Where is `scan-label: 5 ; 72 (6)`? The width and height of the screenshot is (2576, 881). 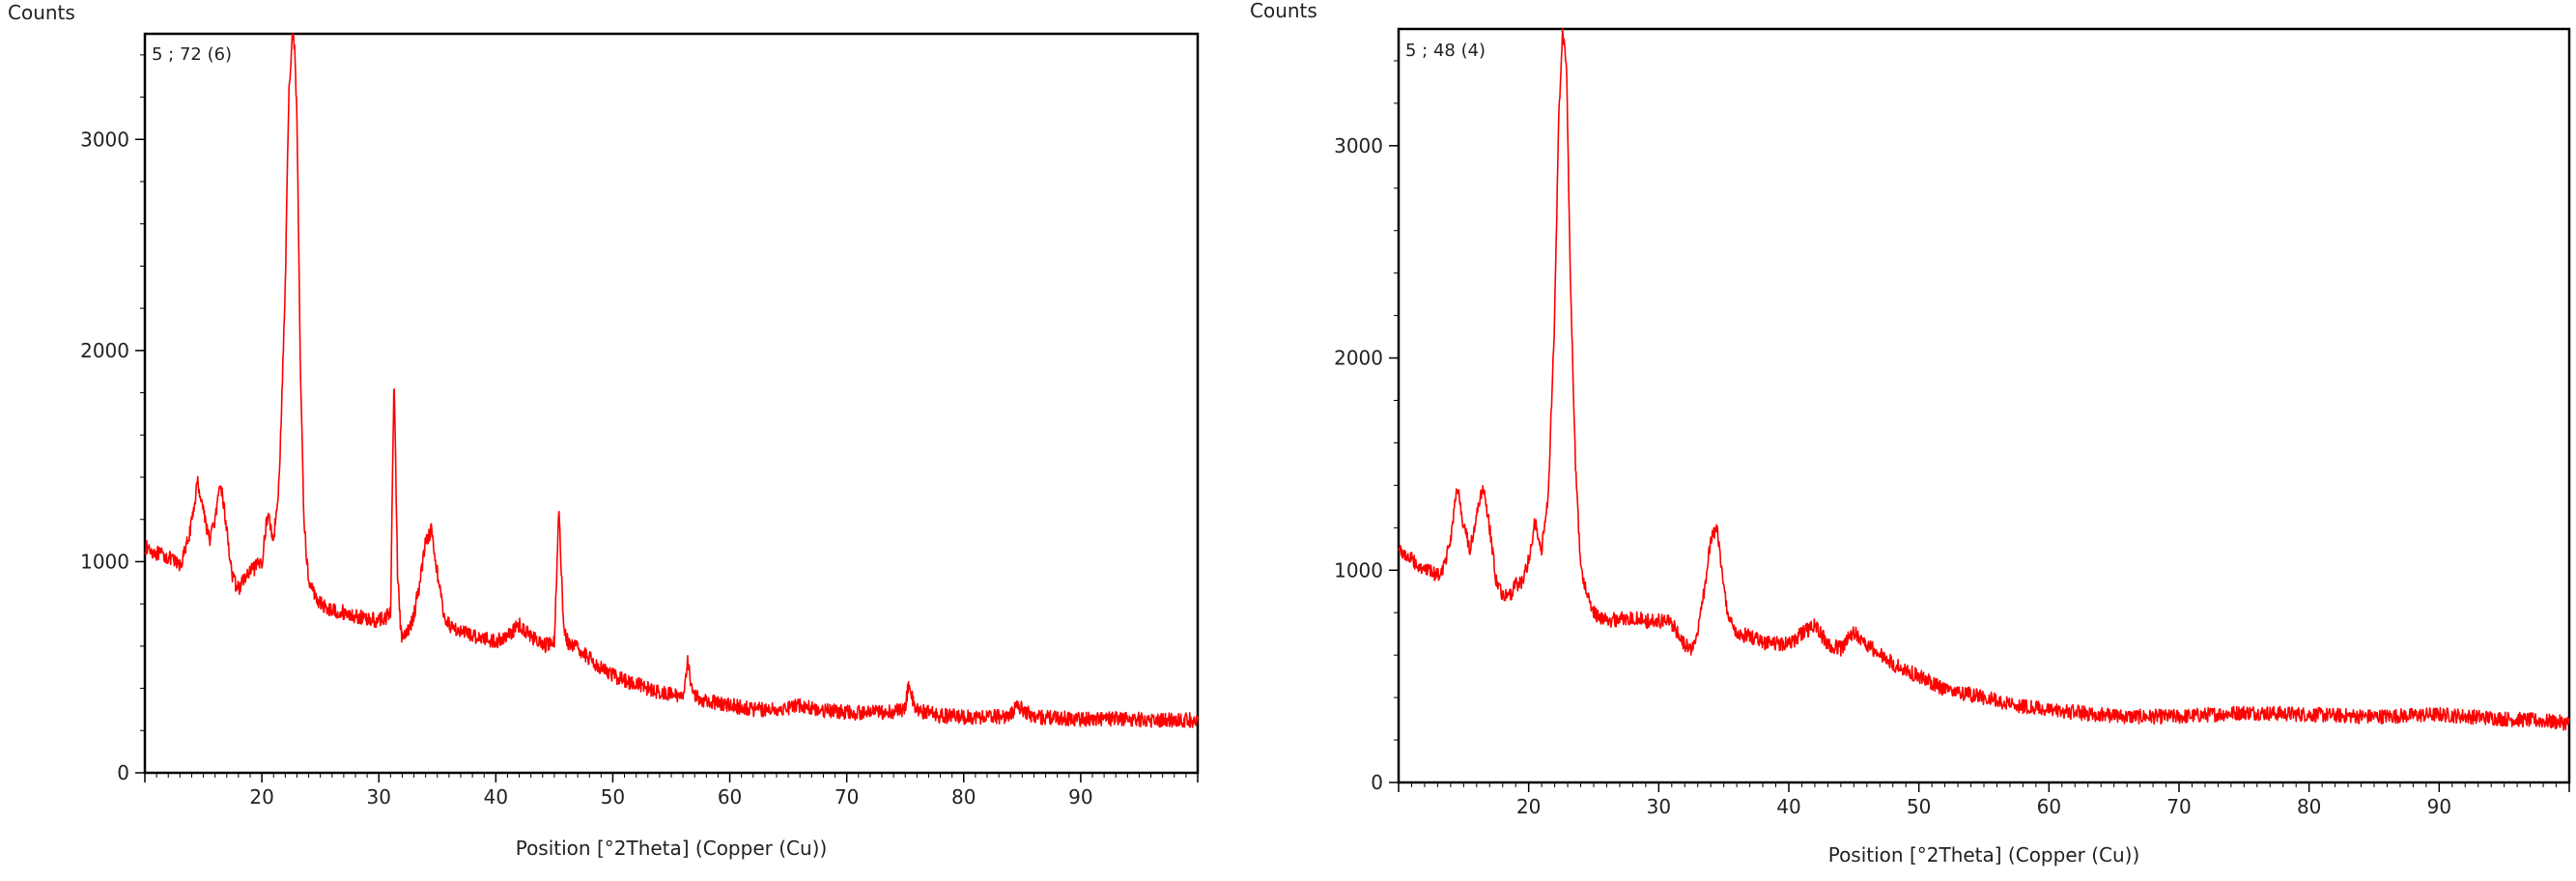
scan-label: 5 ; 72 (6) is located at coordinates (192, 54).